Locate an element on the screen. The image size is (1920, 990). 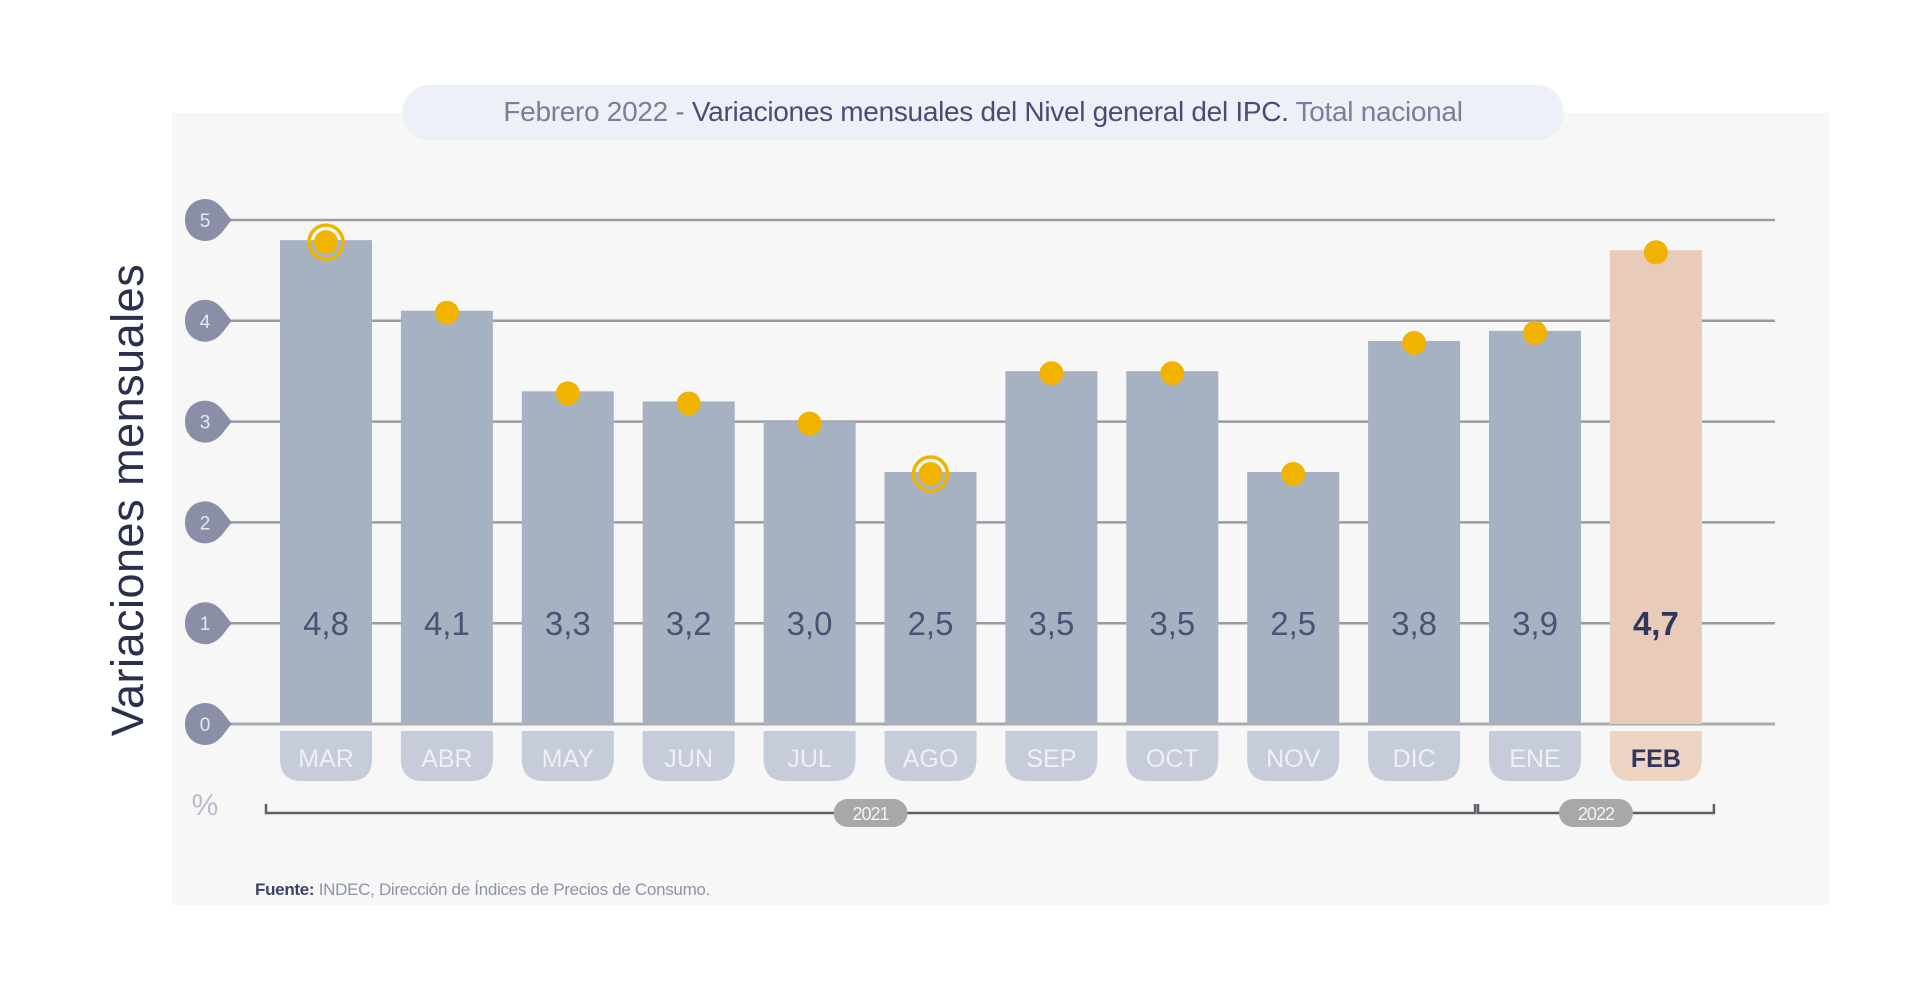
year-label-2022: 2022 is located at coordinates (1596, 814).